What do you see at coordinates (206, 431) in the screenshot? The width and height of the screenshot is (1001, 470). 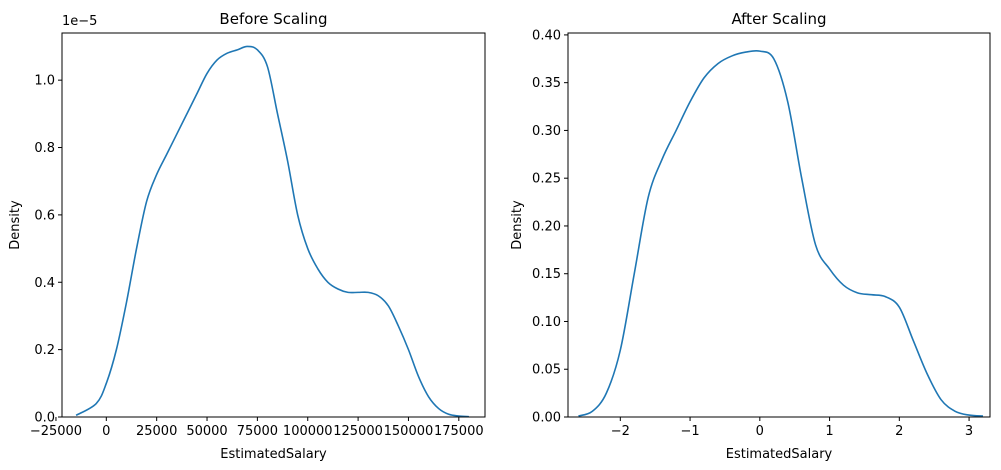 I see `x-tick-label: 50000` at bounding box center [206, 431].